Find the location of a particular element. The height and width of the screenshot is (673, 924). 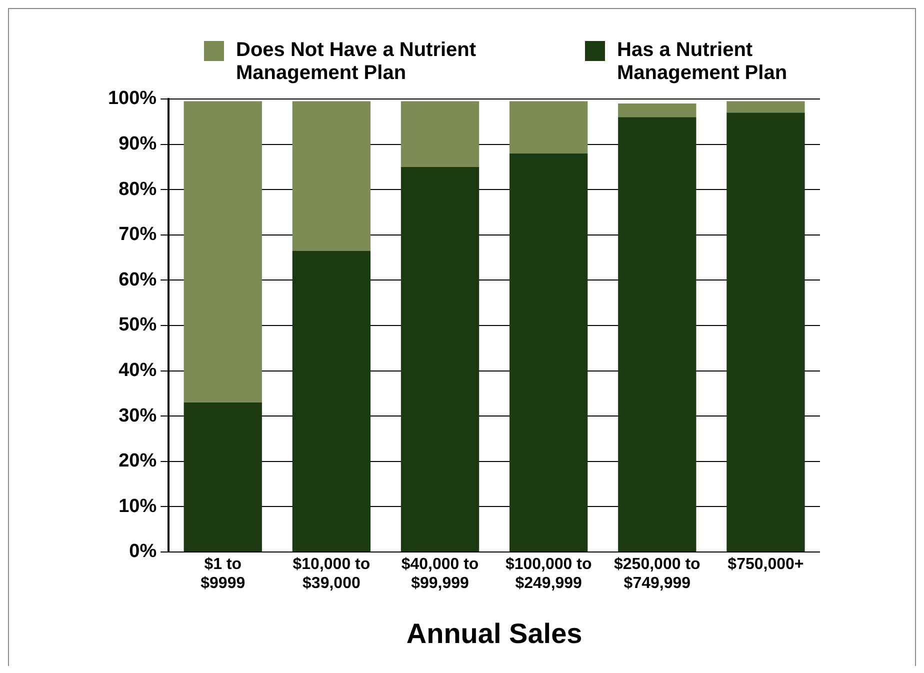

x-tick-label: $100,000 to $249,999 is located at coordinates (548, 574).